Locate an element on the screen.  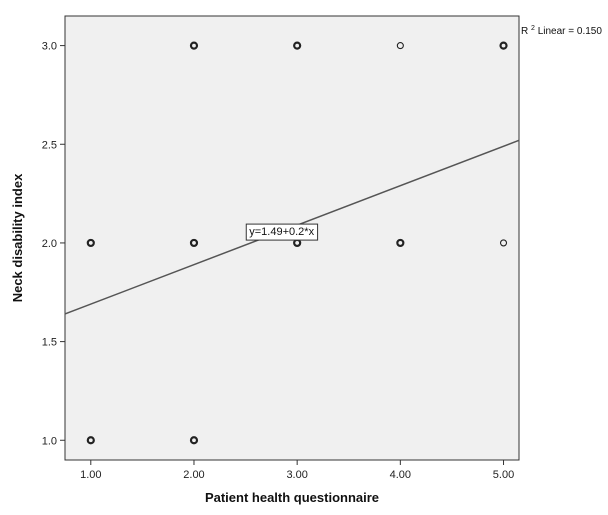
x-tick-label: 2.00 is located at coordinates (193, 475).